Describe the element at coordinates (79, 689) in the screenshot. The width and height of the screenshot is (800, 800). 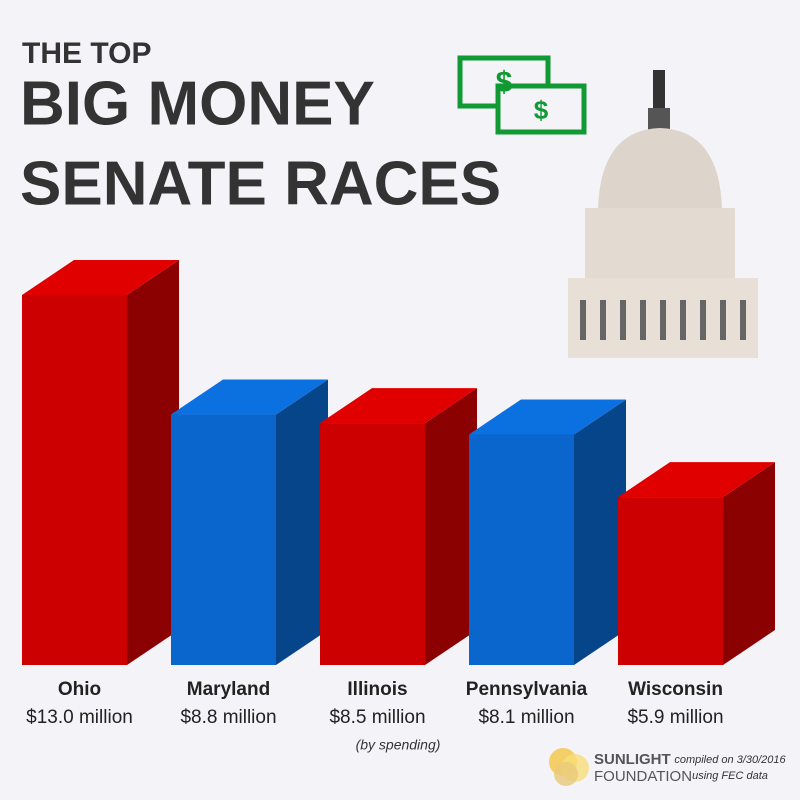
I see `category-label: Ohio` at that location.